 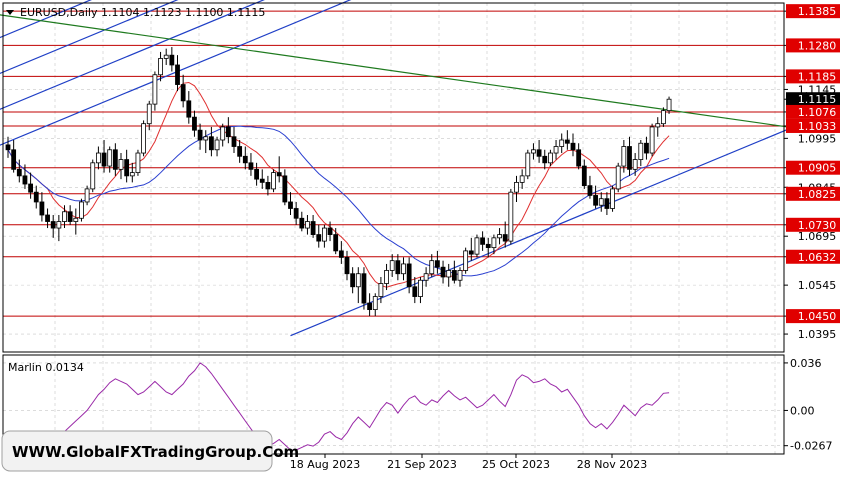 What do you see at coordinates (150, 451) in the screenshot?
I see `watermark: WWW.GlobalFXTradingGroup.Com` at bounding box center [150, 451].